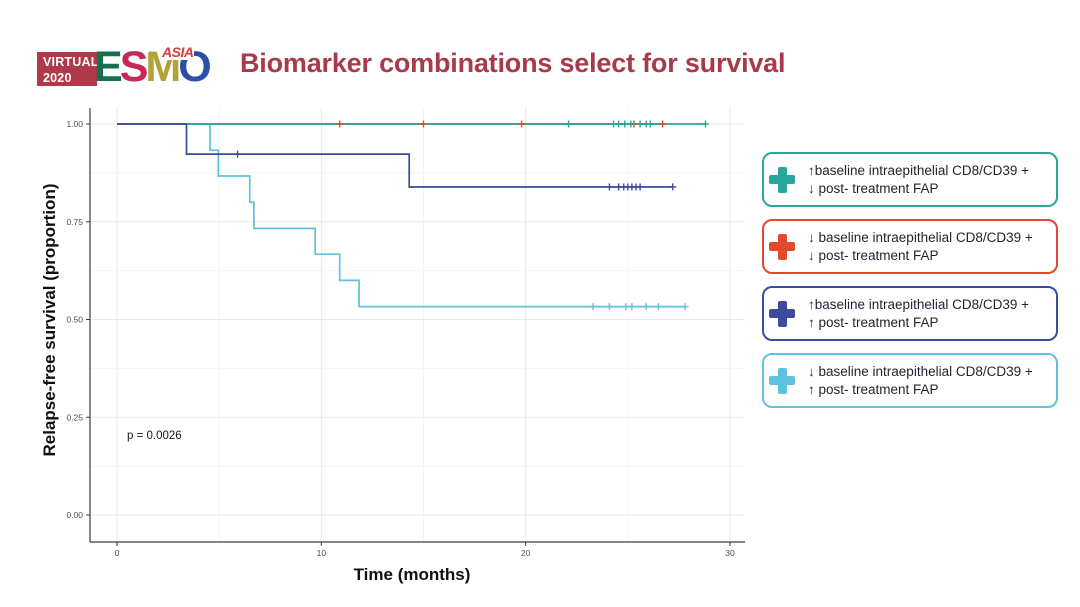 The width and height of the screenshot is (1080, 607). Describe the element at coordinates (153, 67) in the screenshot. I see `esmo-wordmark: ESMO` at that location.